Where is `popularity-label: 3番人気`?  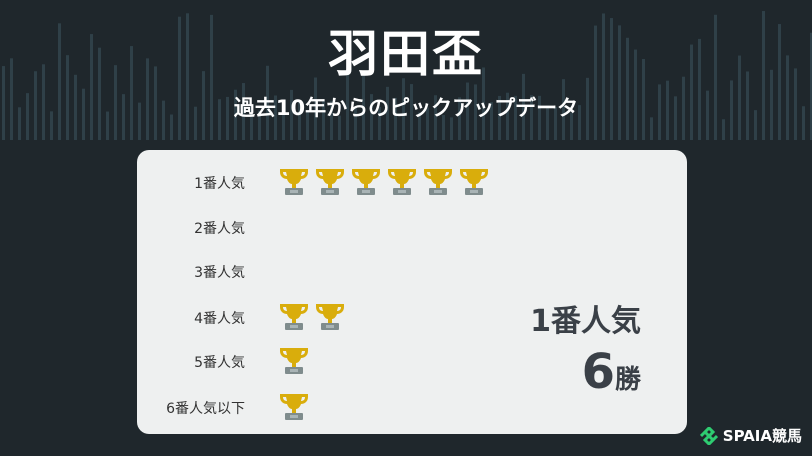
popularity-label: 3番人気 is located at coordinates (219, 273).